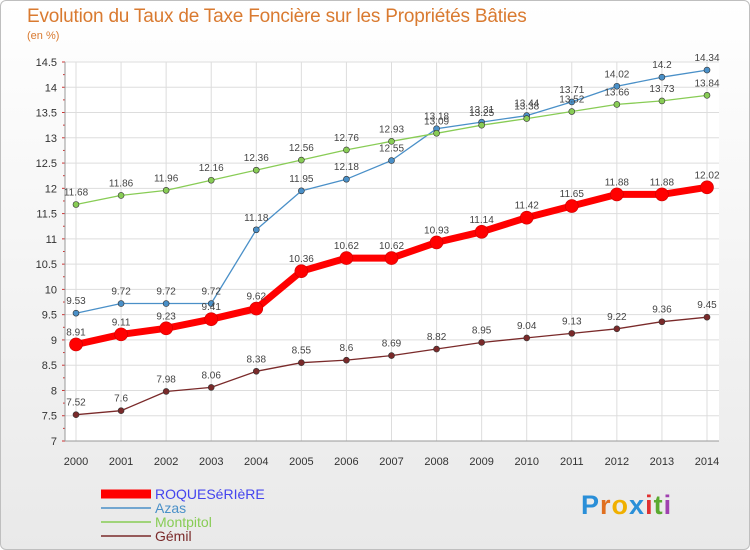 The image size is (750, 550). Describe the element at coordinates (43, 36) in the screenshot. I see `chart-subtitle: (en %)` at that location.